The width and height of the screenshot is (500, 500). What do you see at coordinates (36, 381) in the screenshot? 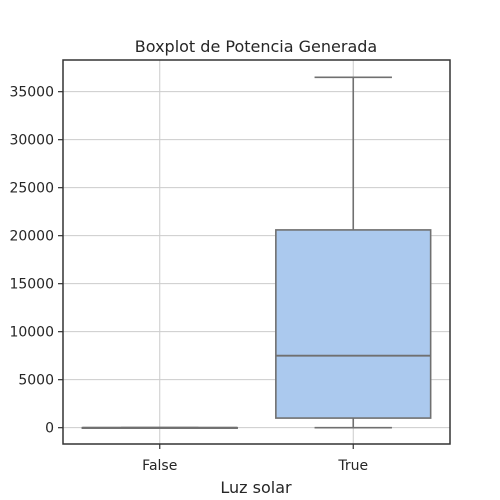
I see `y-tick-label: 5000` at bounding box center [36, 381].